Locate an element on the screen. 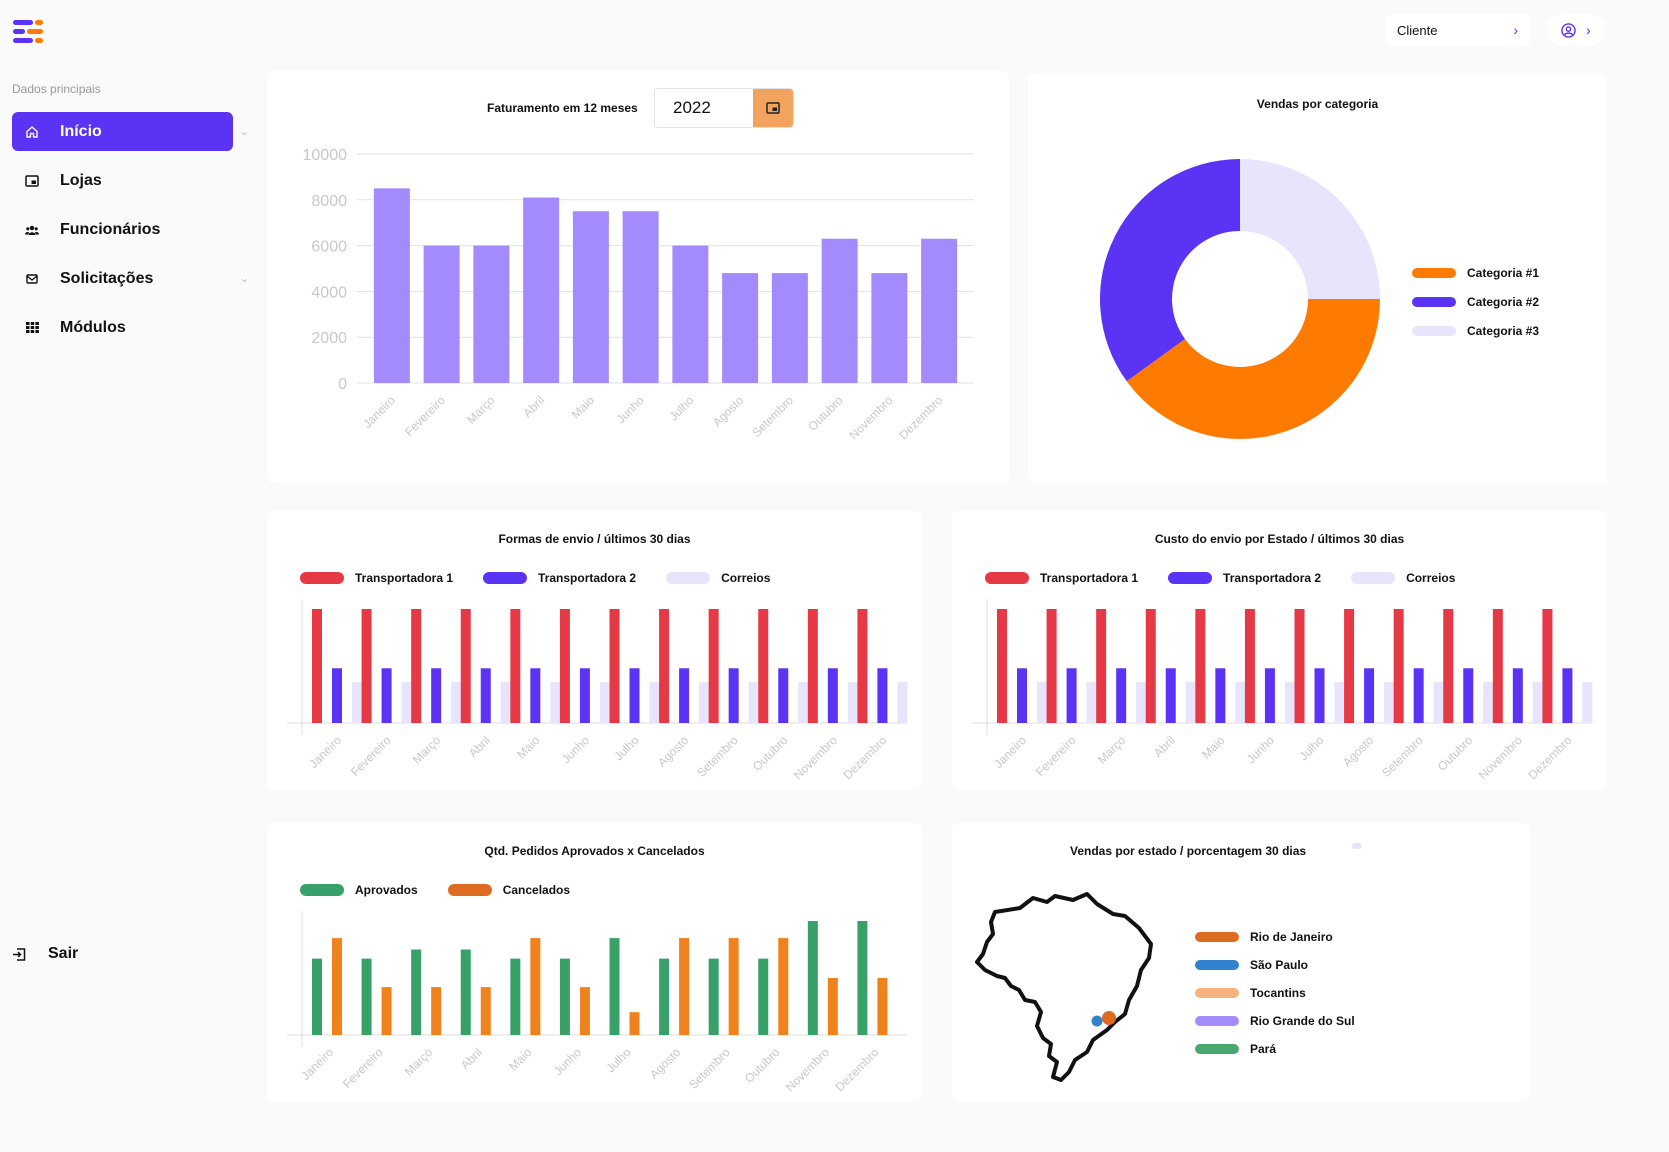 Image resolution: width=1669 pixels, height=1152 pixels. x-tick-label: Outubro is located at coordinates (825, 413).